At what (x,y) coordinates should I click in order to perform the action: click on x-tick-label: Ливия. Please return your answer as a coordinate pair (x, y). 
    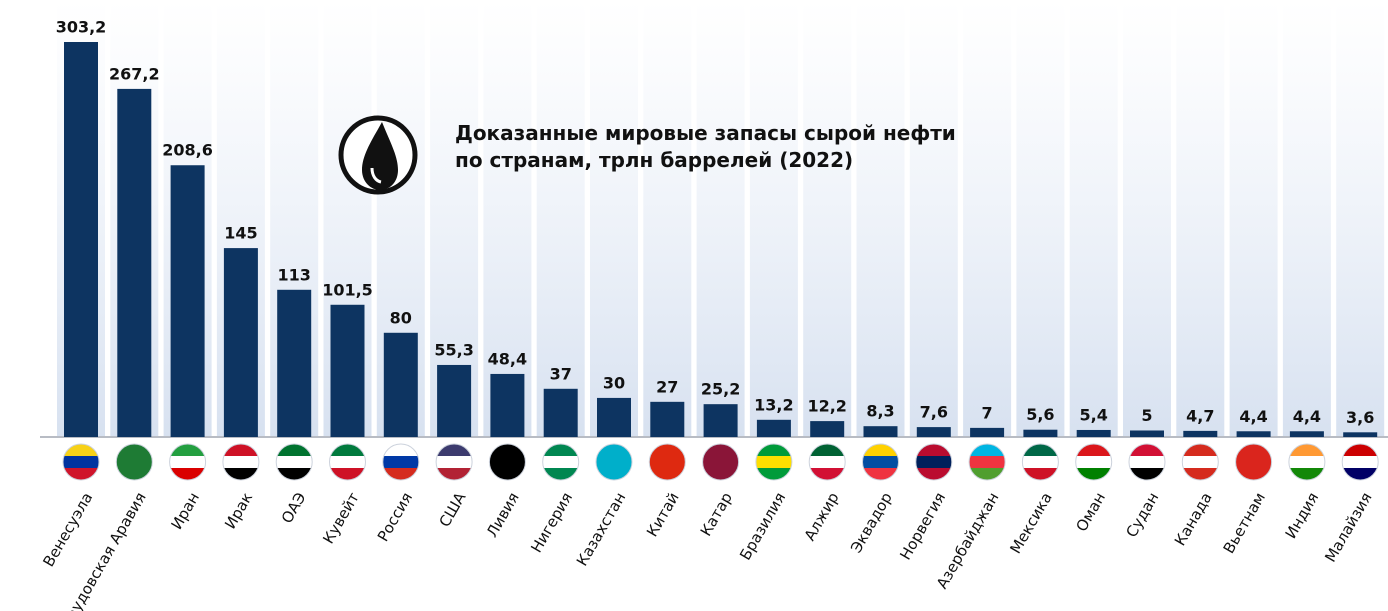
    Looking at the image, I should click on (503, 514).